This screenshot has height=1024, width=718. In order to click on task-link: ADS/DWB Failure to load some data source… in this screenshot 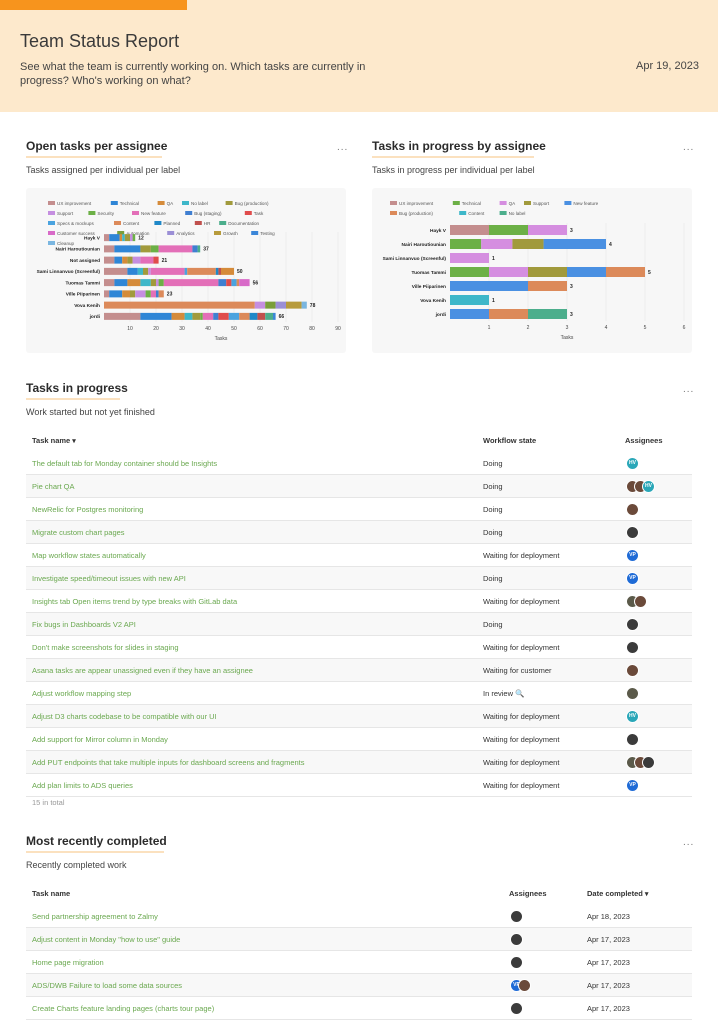, I will do `click(107, 985)`.